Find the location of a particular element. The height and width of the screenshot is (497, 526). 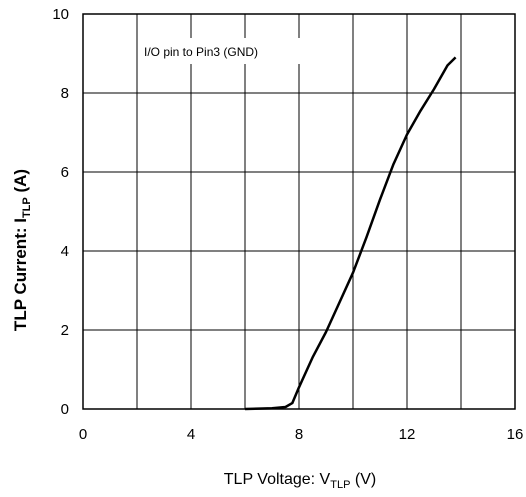

y-tick-label: 10 is located at coordinates (60, 14).